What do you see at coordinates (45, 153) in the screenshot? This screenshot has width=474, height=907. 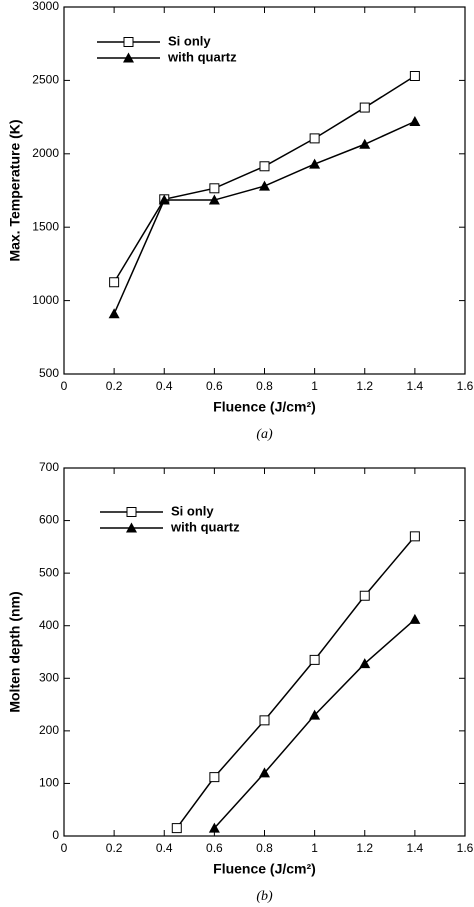 I see `y-tick-label: 2000` at bounding box center [45, 153].